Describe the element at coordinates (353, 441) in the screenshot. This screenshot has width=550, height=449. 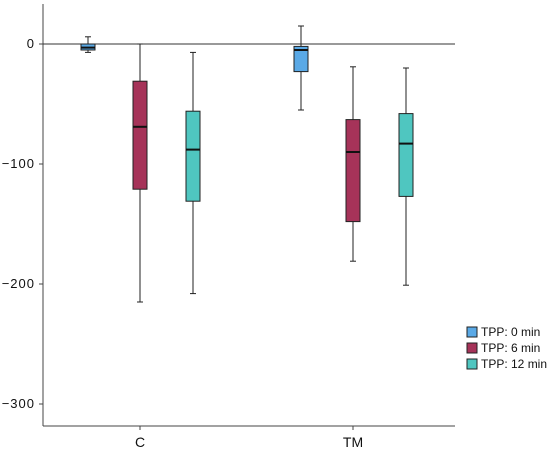
I see `x-tick-label-tm: TM` at that location.